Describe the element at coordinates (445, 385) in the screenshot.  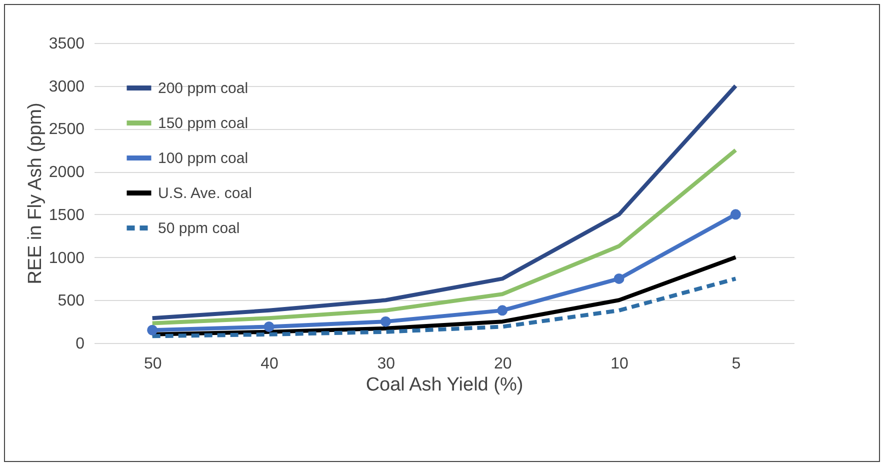
I see `x-axis-title: Coal Ash Yield (%)` at that location.